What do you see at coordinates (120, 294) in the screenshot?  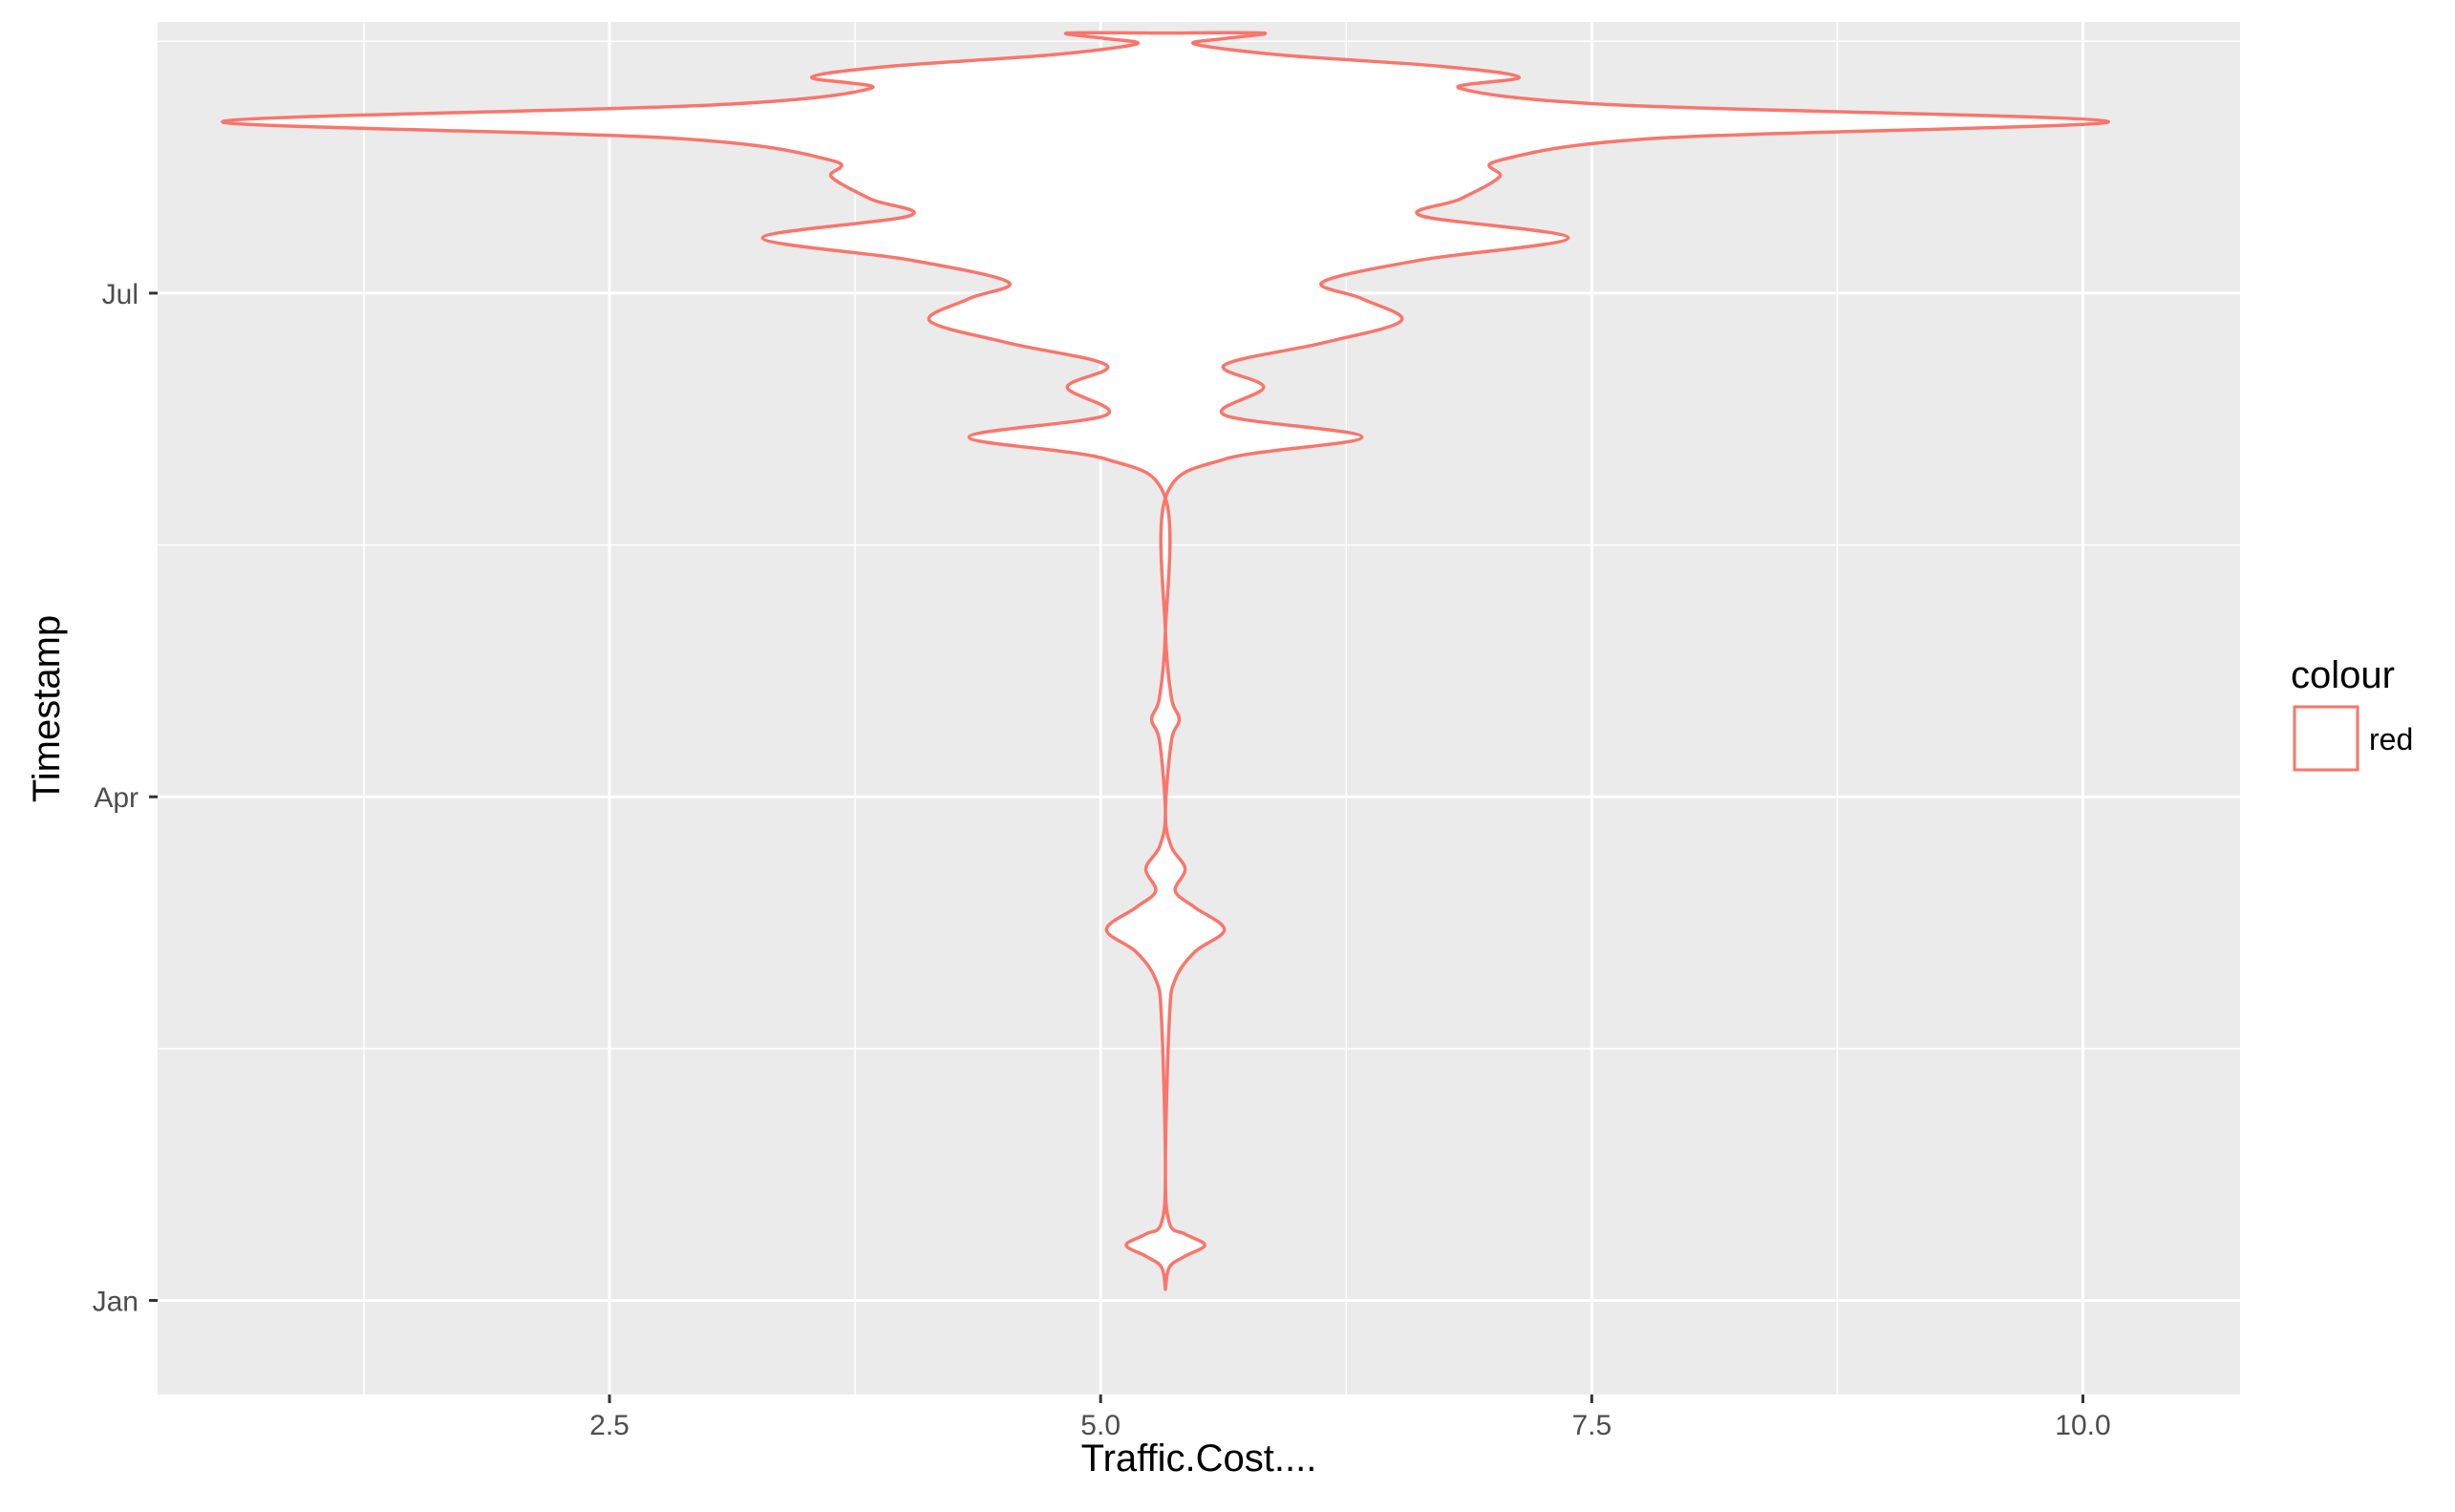 I see `y-tick-label: Jul` at bounding box center [120, 294].